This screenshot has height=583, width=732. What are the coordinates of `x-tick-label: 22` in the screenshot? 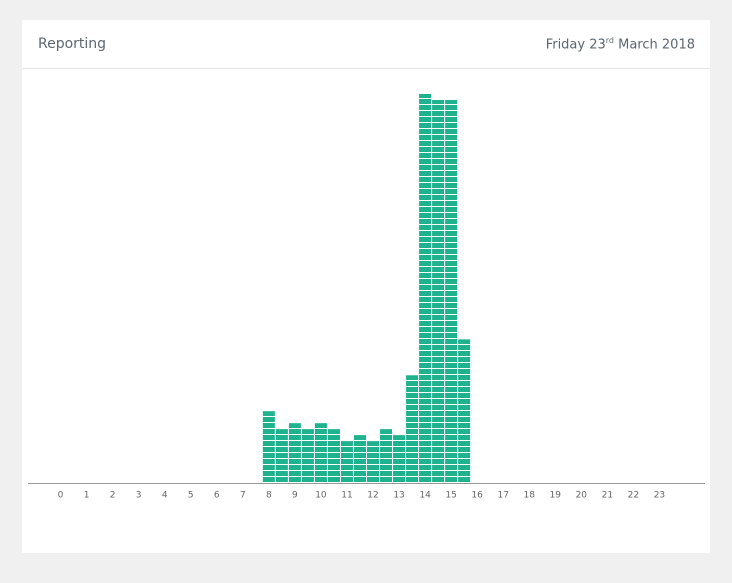 It's located at (633, 496).